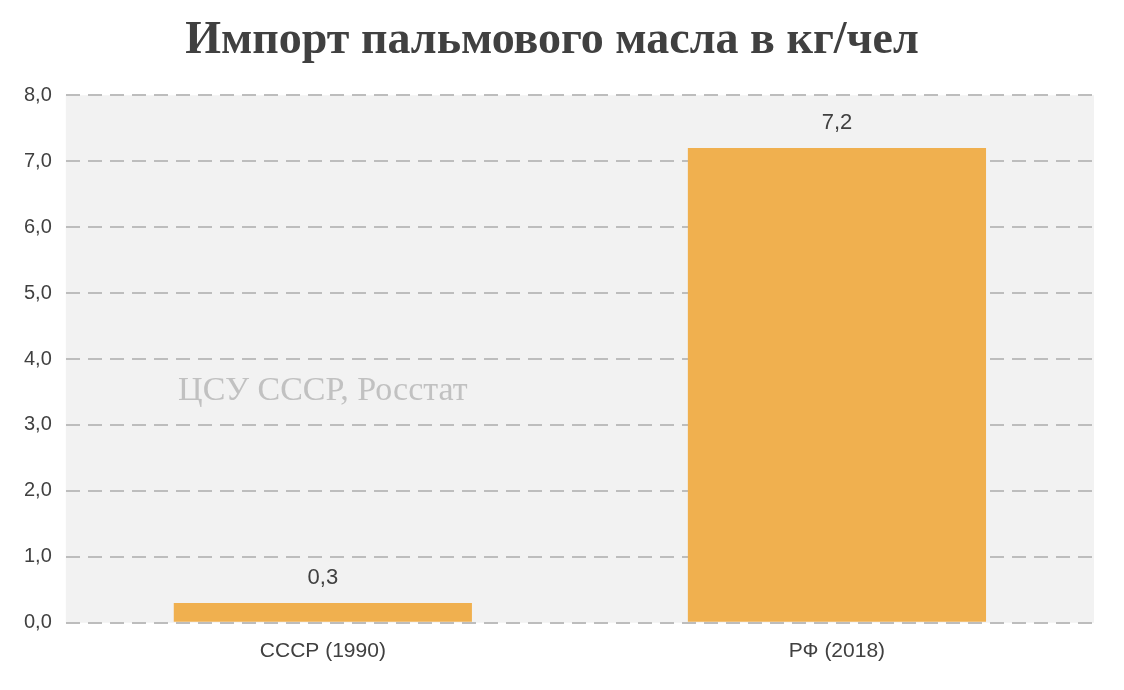 Image resolution: width=1124 pixels, height=690 pixels. Describe the element at coordinates (37, 225) in the screenshot. I see `y-tick-label: 6,0` at that location.